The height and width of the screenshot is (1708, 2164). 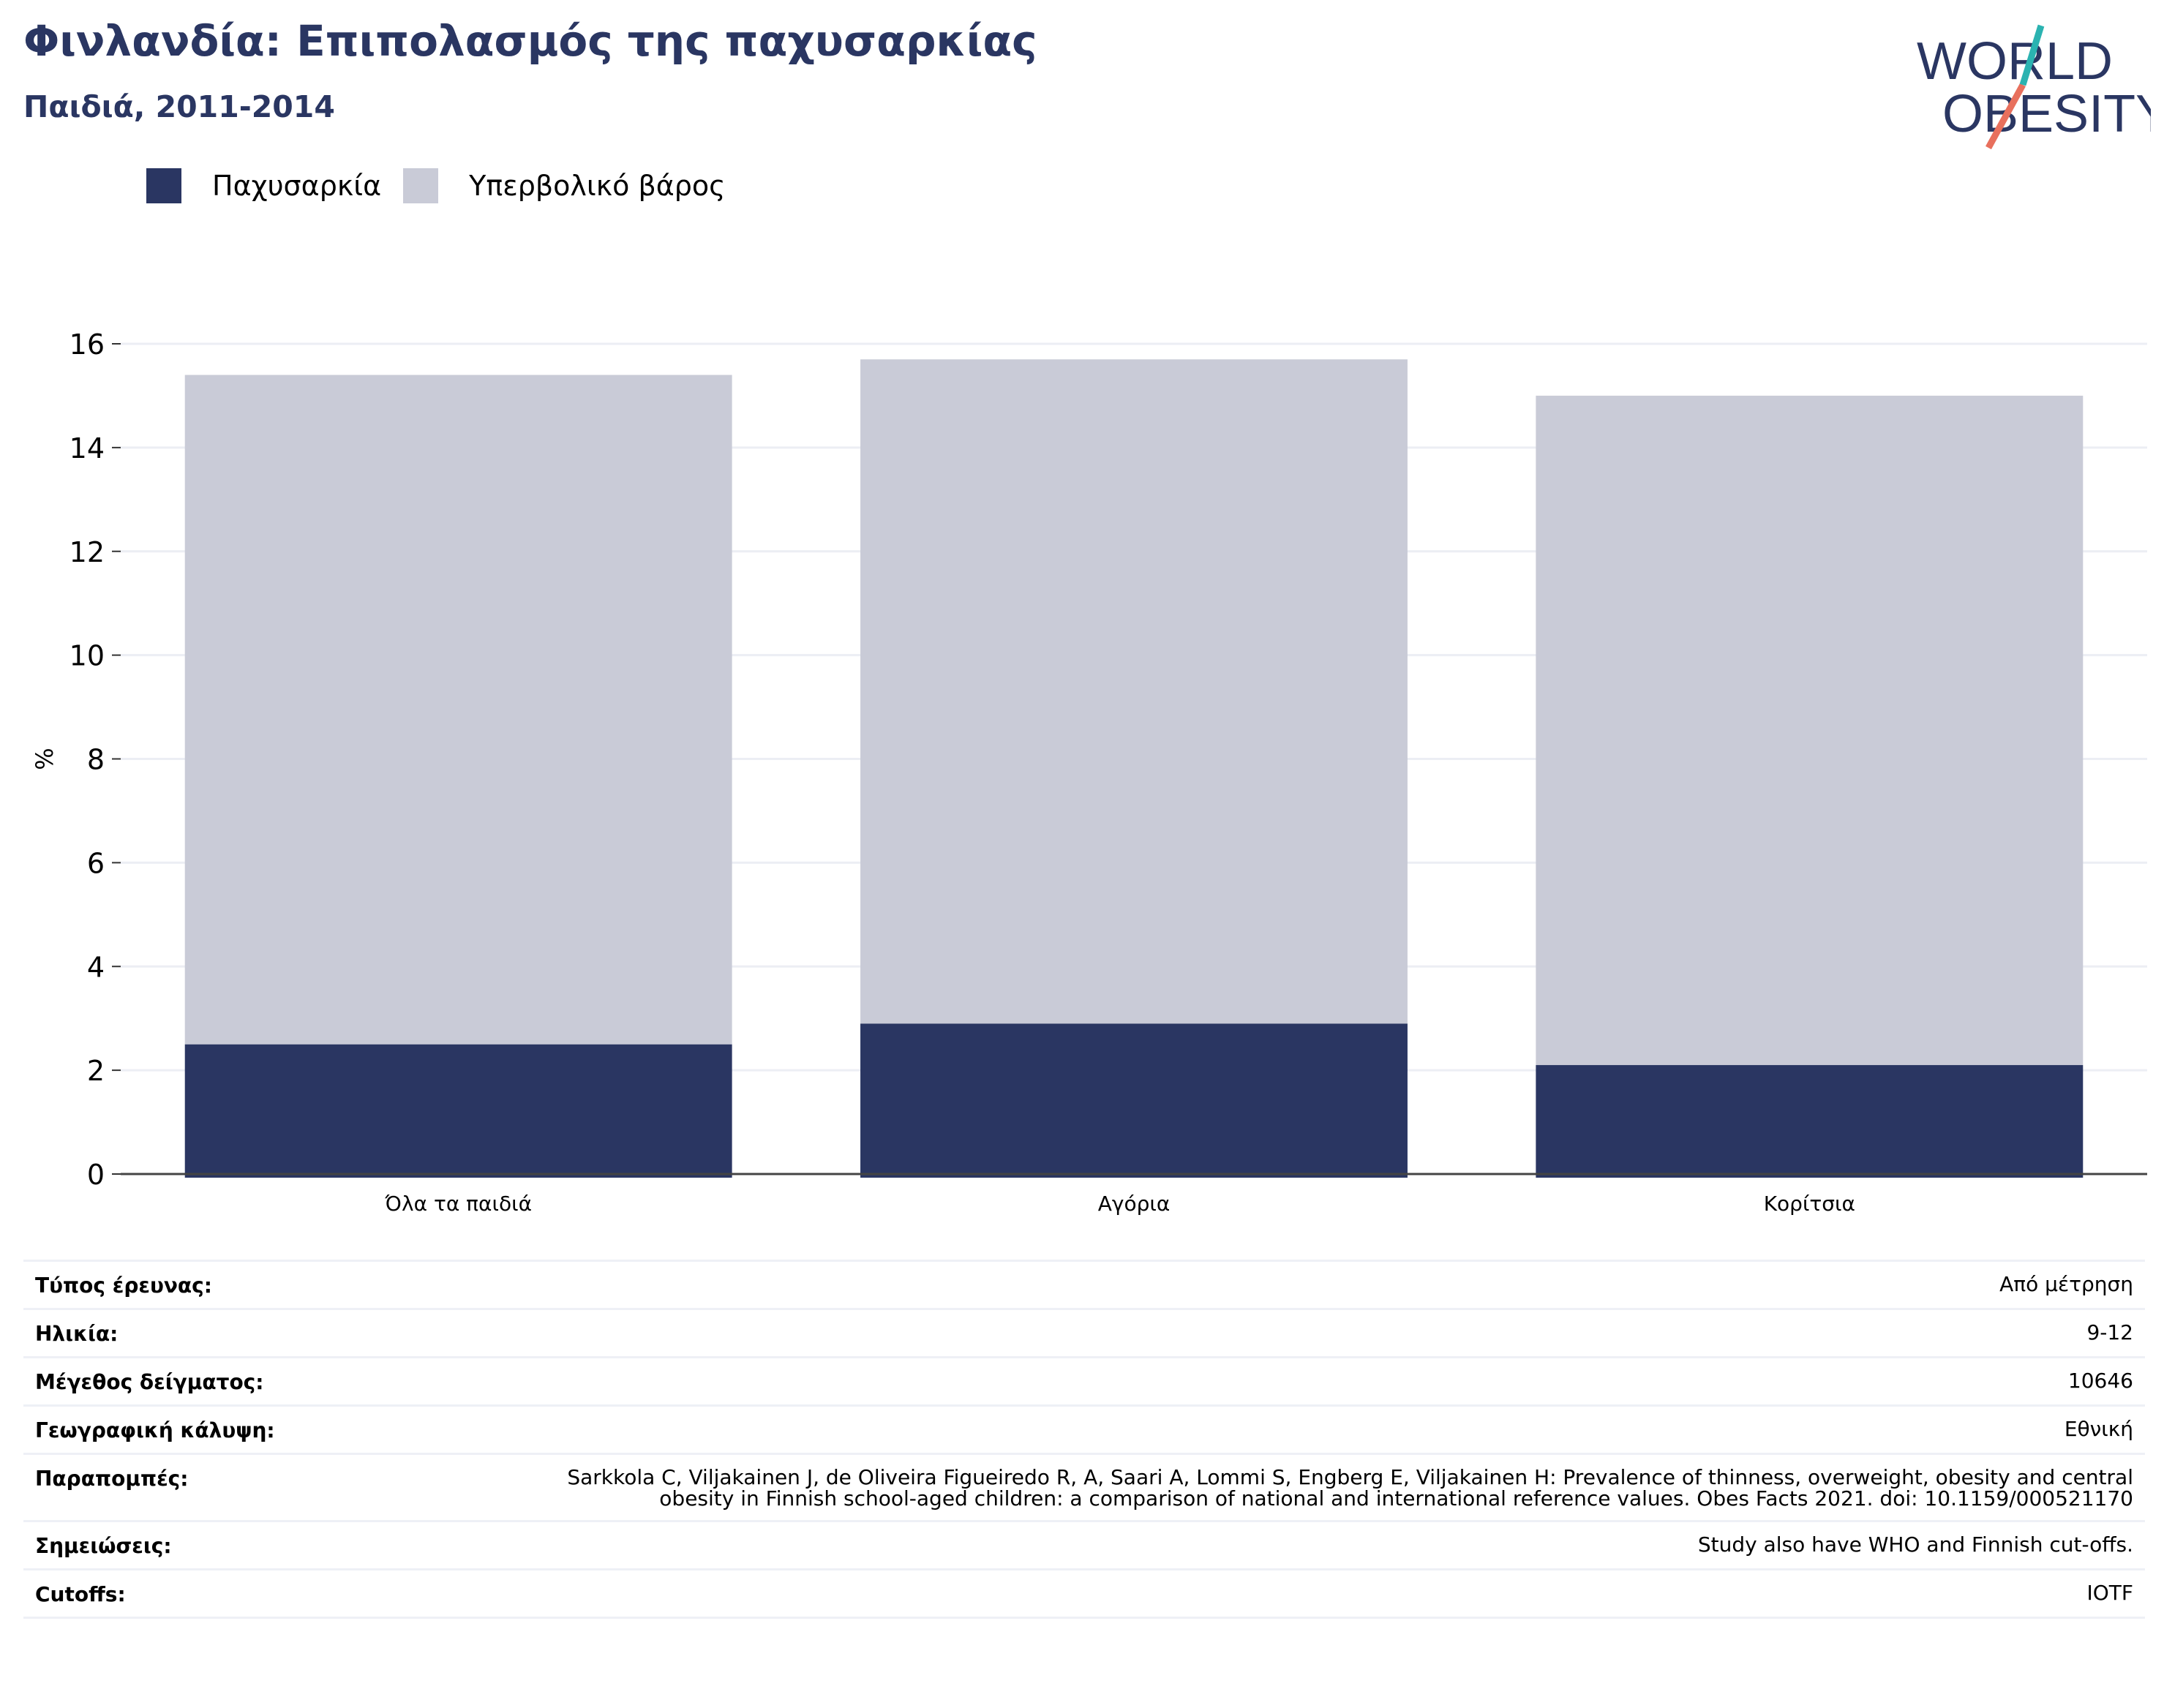 What do you see at coordinates (458, 1204) in the screenshot?
I see `x-tick-label: Όλα τα παιδιά` at bounding box center [458, 1204].